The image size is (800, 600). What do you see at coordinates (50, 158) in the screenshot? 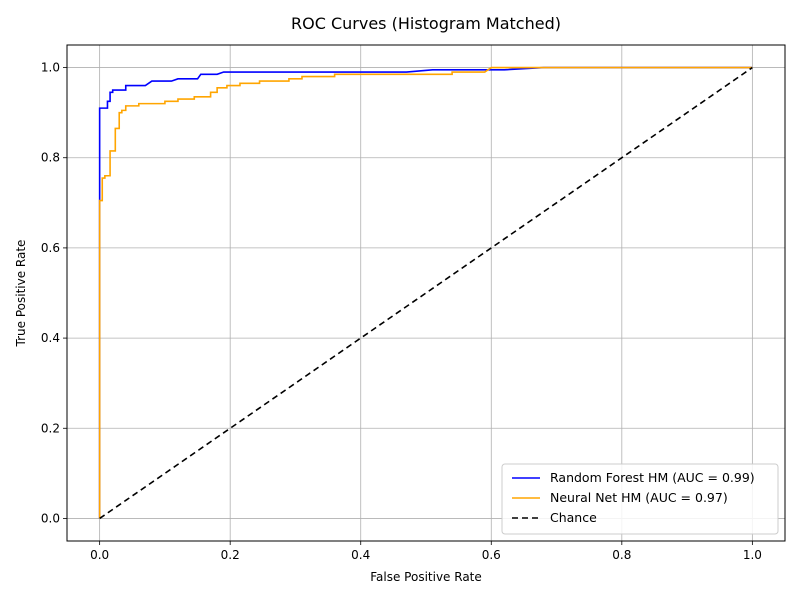
I see `y-tick-label: 0.8` at bounding box center [50, 158].